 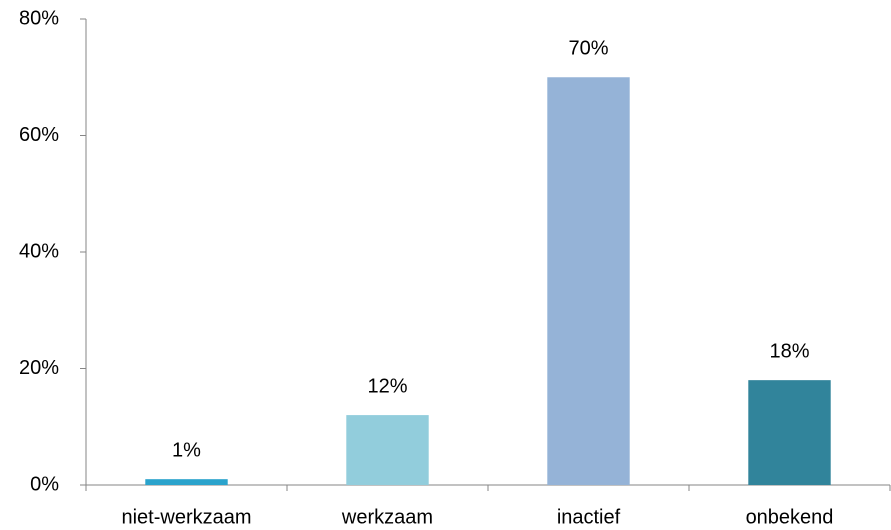 What do you see at coordinates (789, 351) in the screenshot?
I see `data-label: 18%` at bounding box center [789, 351].